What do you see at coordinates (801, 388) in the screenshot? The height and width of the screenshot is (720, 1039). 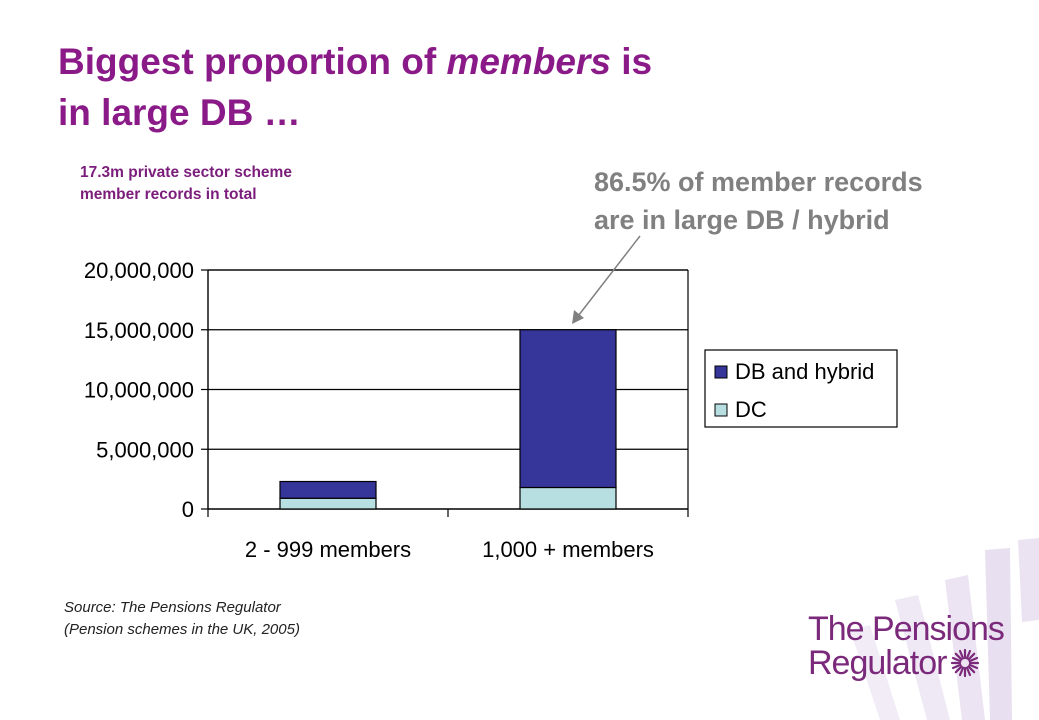 I see `legend` at bounding box center [801, 388].